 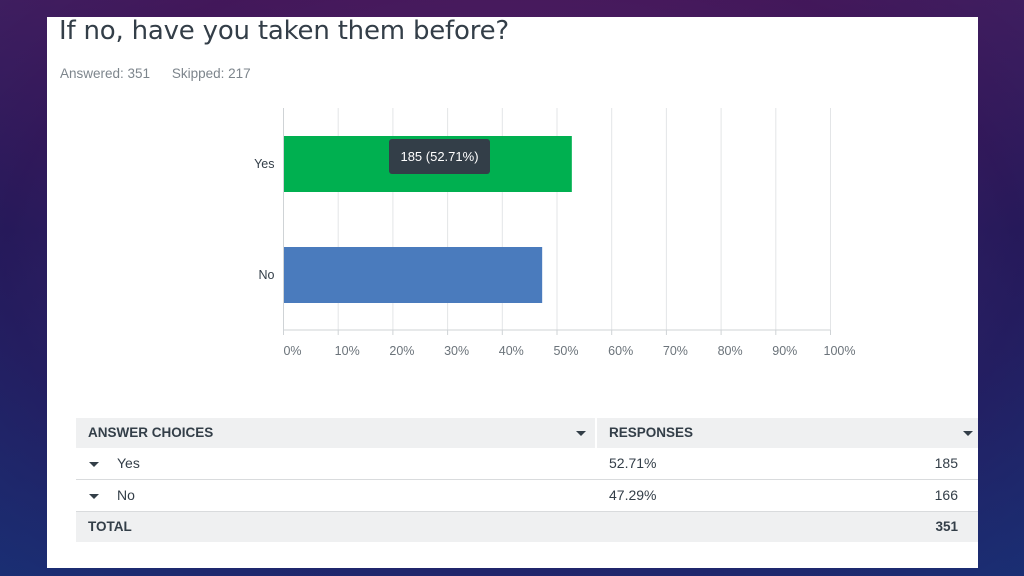 I want to click on responses-header: RESPONSES, so click(x=651, y=432).